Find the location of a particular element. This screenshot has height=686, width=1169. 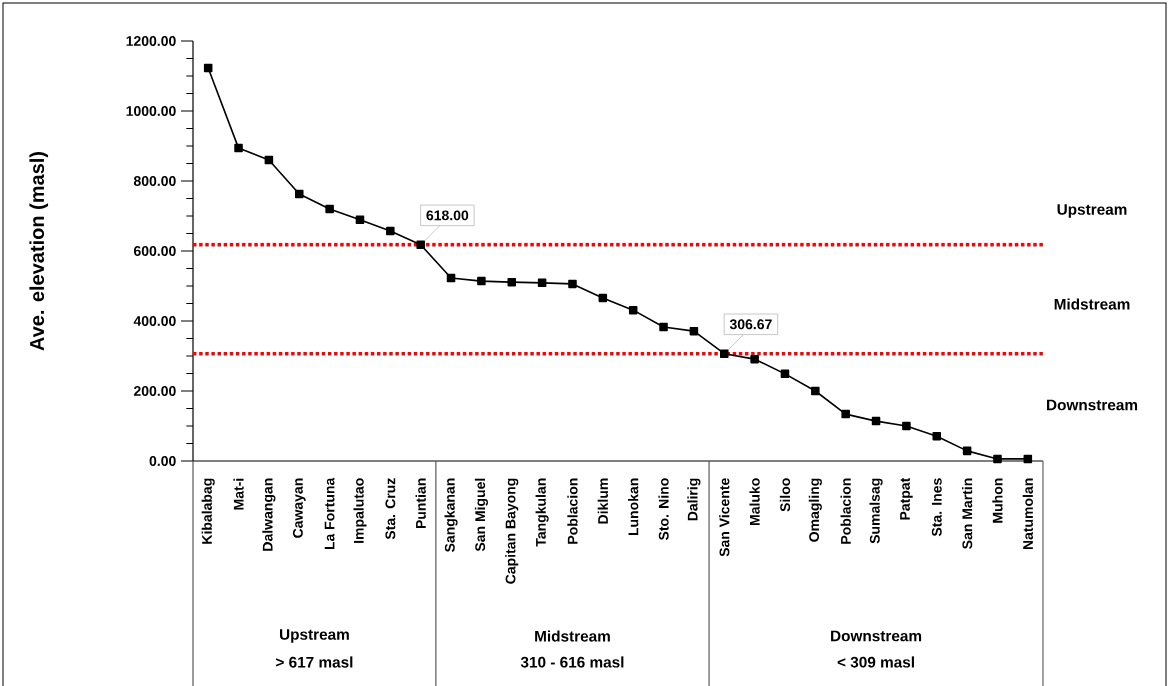

x-tick-label: Sta. Ines is located at coordinates (936, 507).